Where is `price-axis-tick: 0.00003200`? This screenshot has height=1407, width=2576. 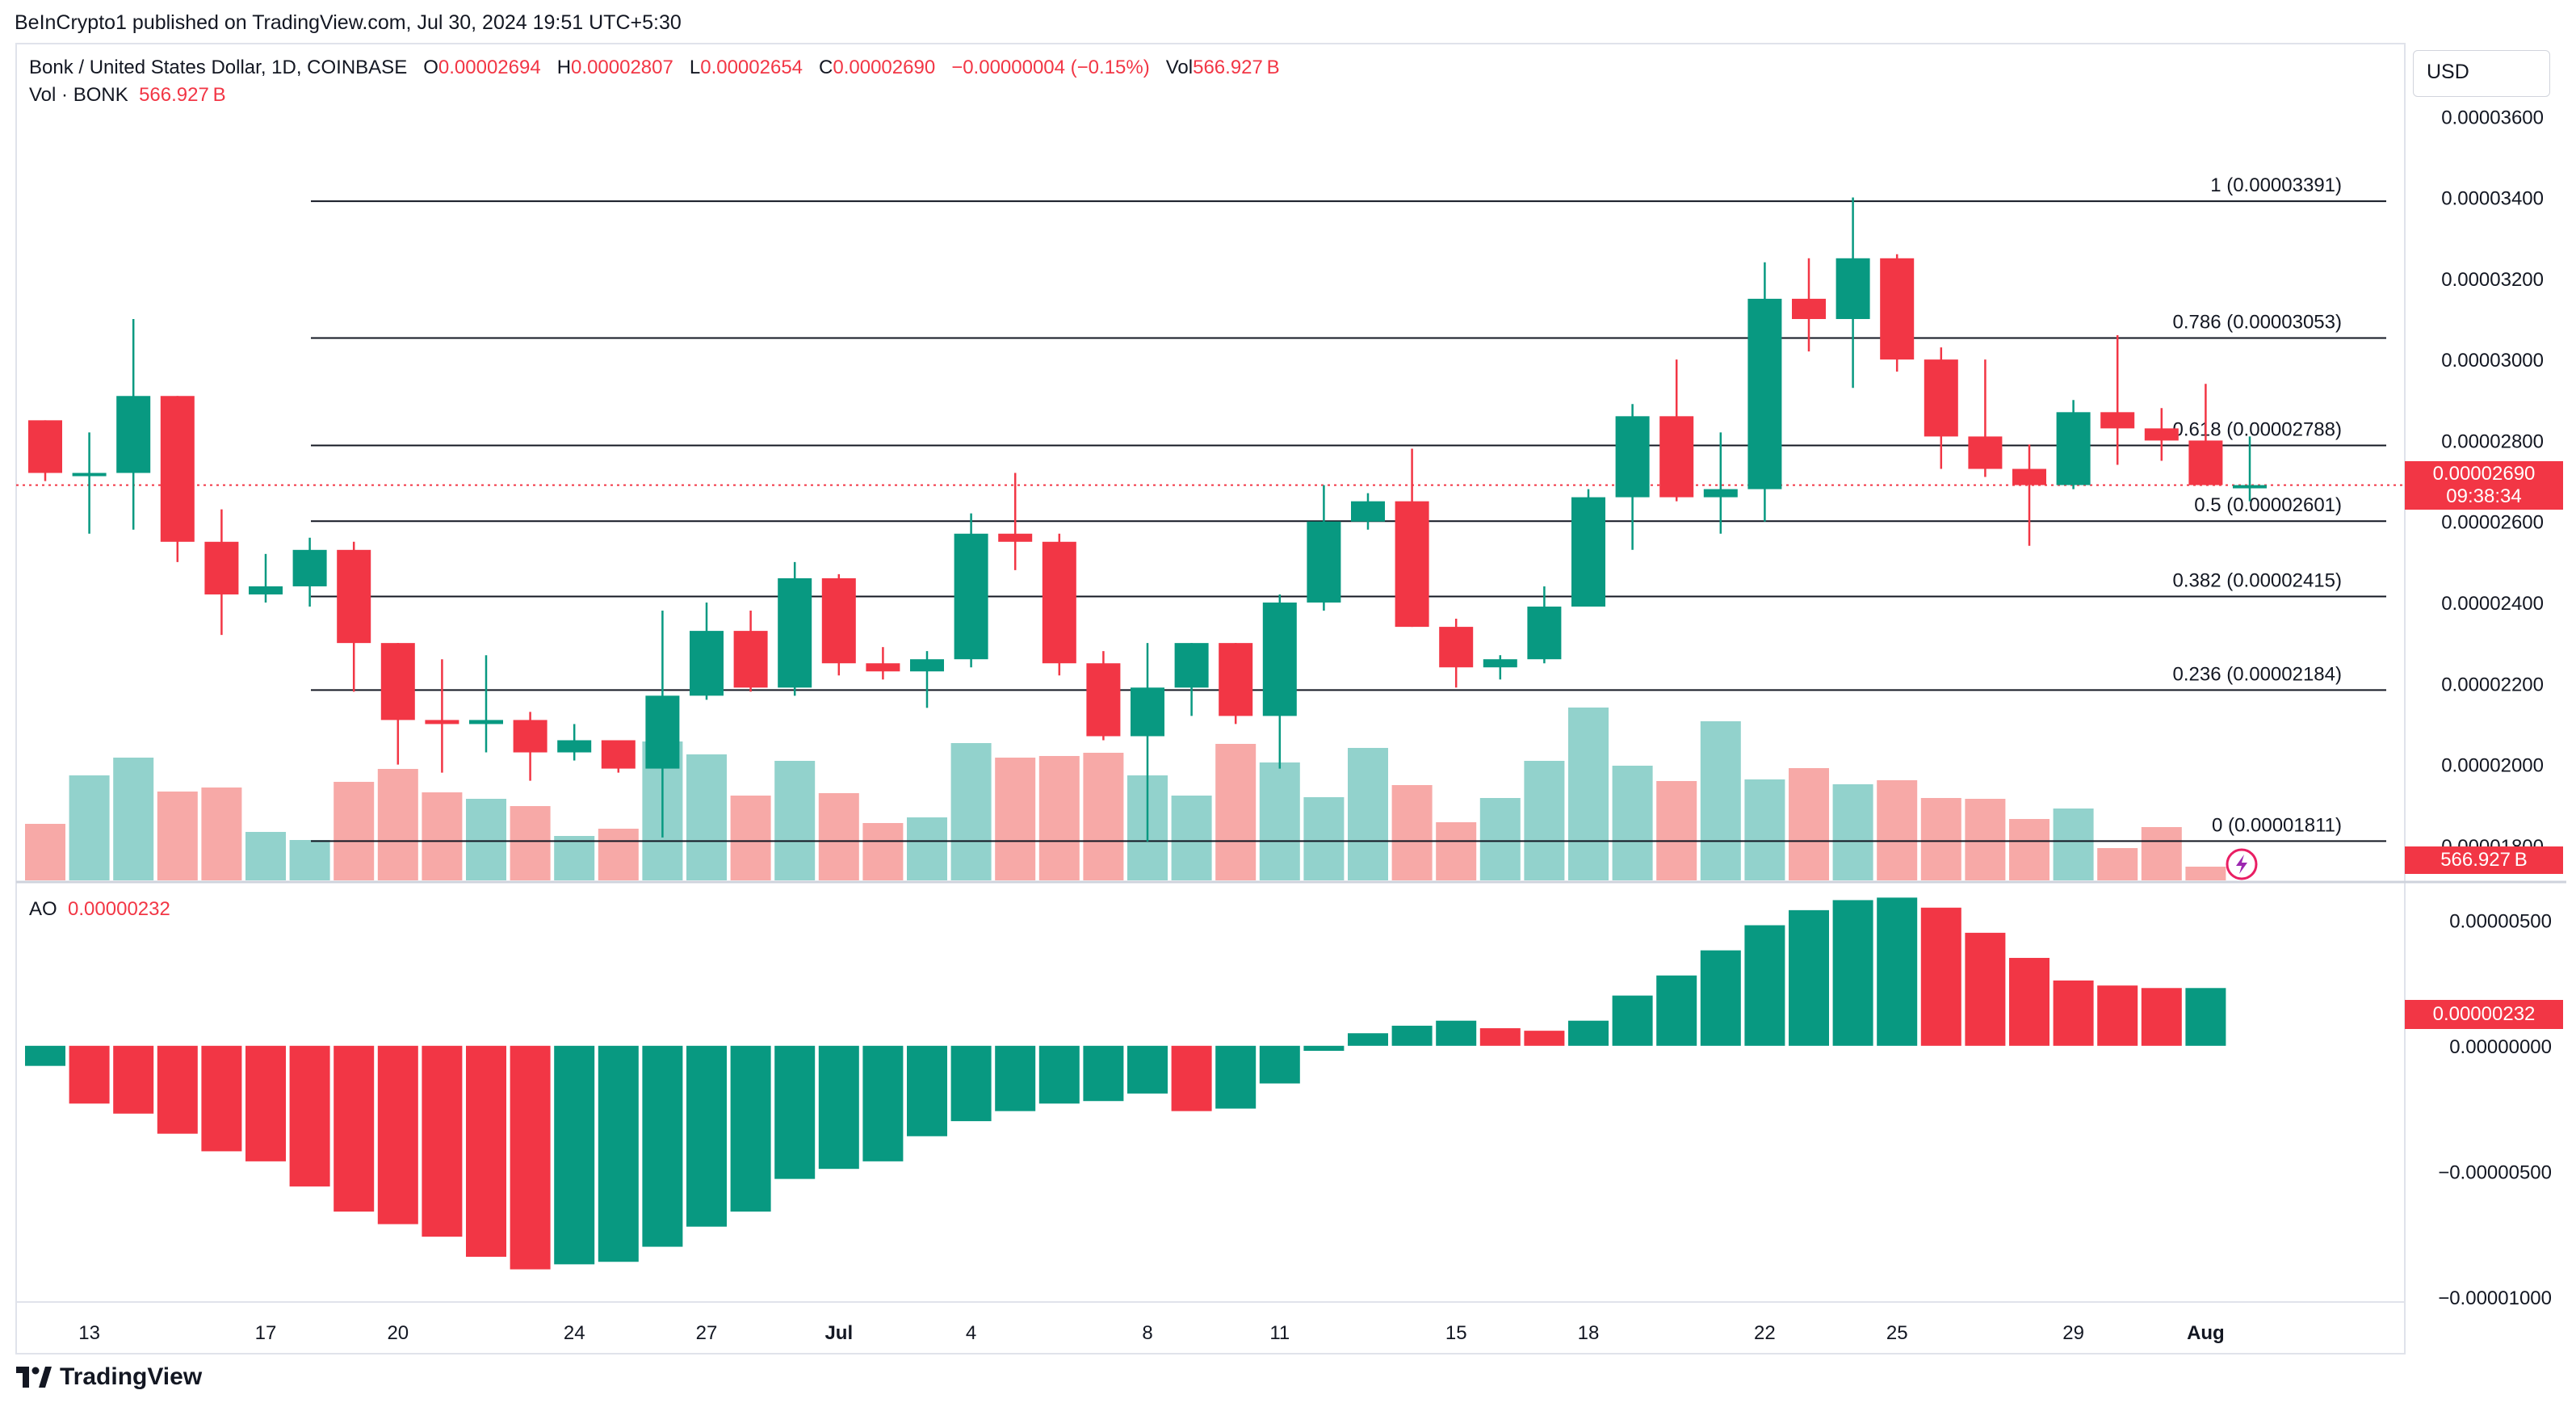 price-axis-tick: 0.00003200 is located at coordinates (2492, 280).